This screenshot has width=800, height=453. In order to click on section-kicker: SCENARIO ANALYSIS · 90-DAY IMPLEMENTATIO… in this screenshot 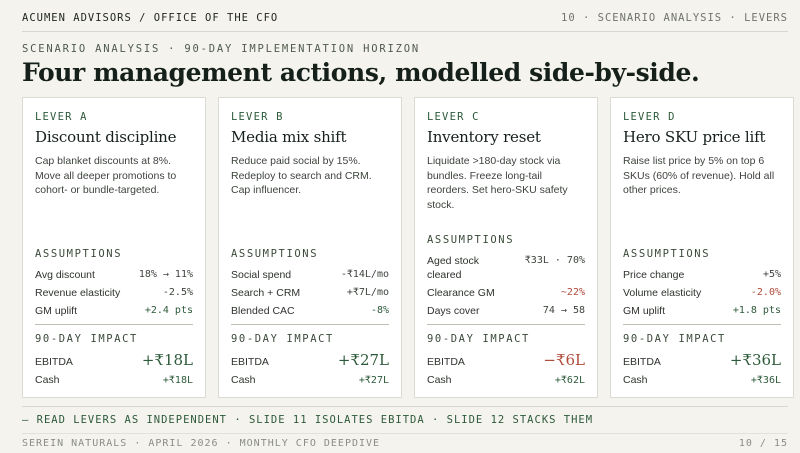, I will do `click(221, 49)`.